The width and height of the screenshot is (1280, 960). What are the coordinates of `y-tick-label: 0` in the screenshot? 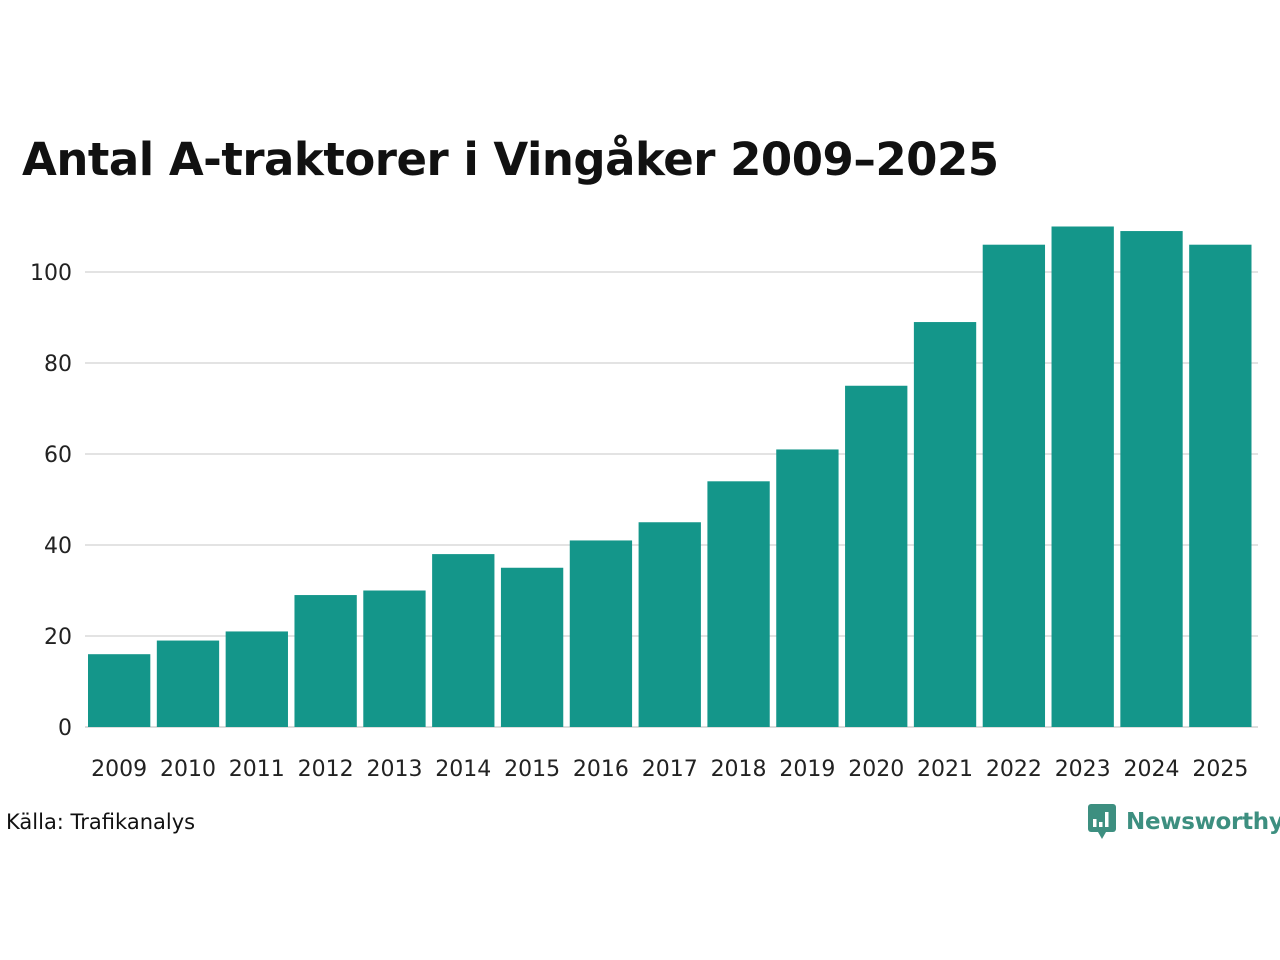 It's located at (65, 728).